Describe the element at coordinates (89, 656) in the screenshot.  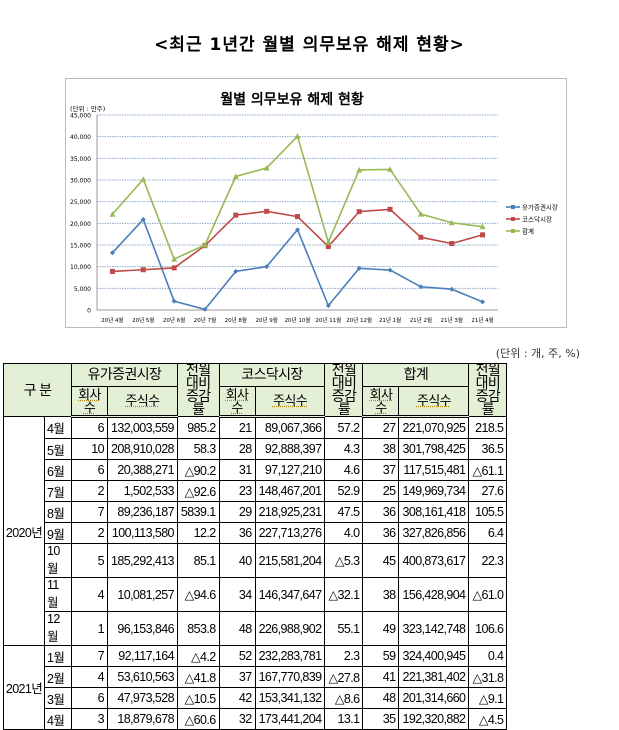
I see `kospi-companies-cell: 7` at that location.